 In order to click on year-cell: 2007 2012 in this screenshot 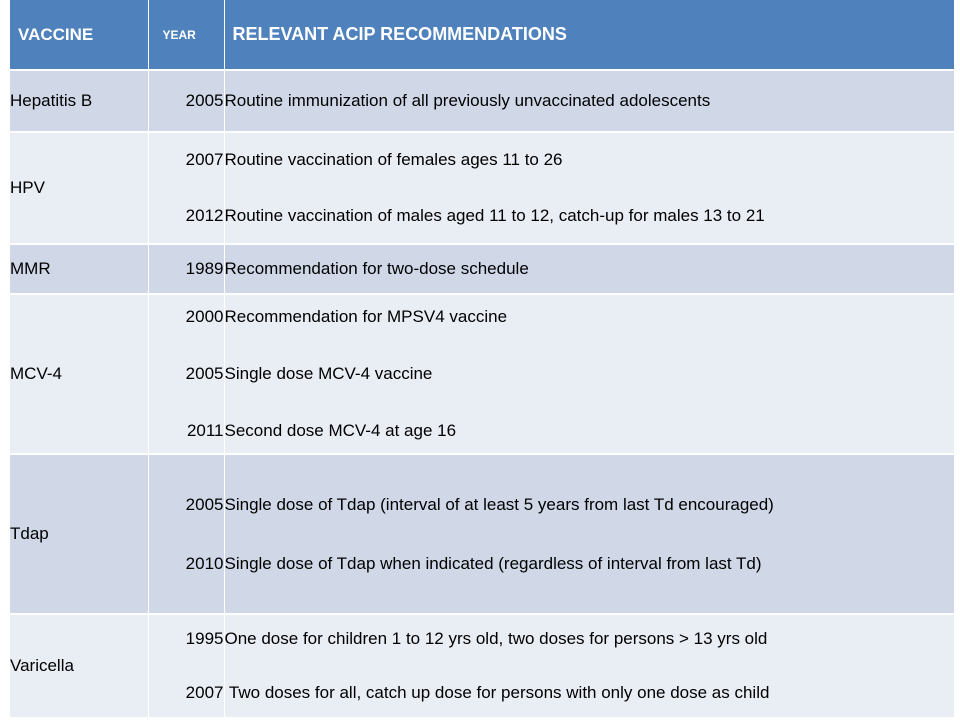, I will do `click(185, 188)`.